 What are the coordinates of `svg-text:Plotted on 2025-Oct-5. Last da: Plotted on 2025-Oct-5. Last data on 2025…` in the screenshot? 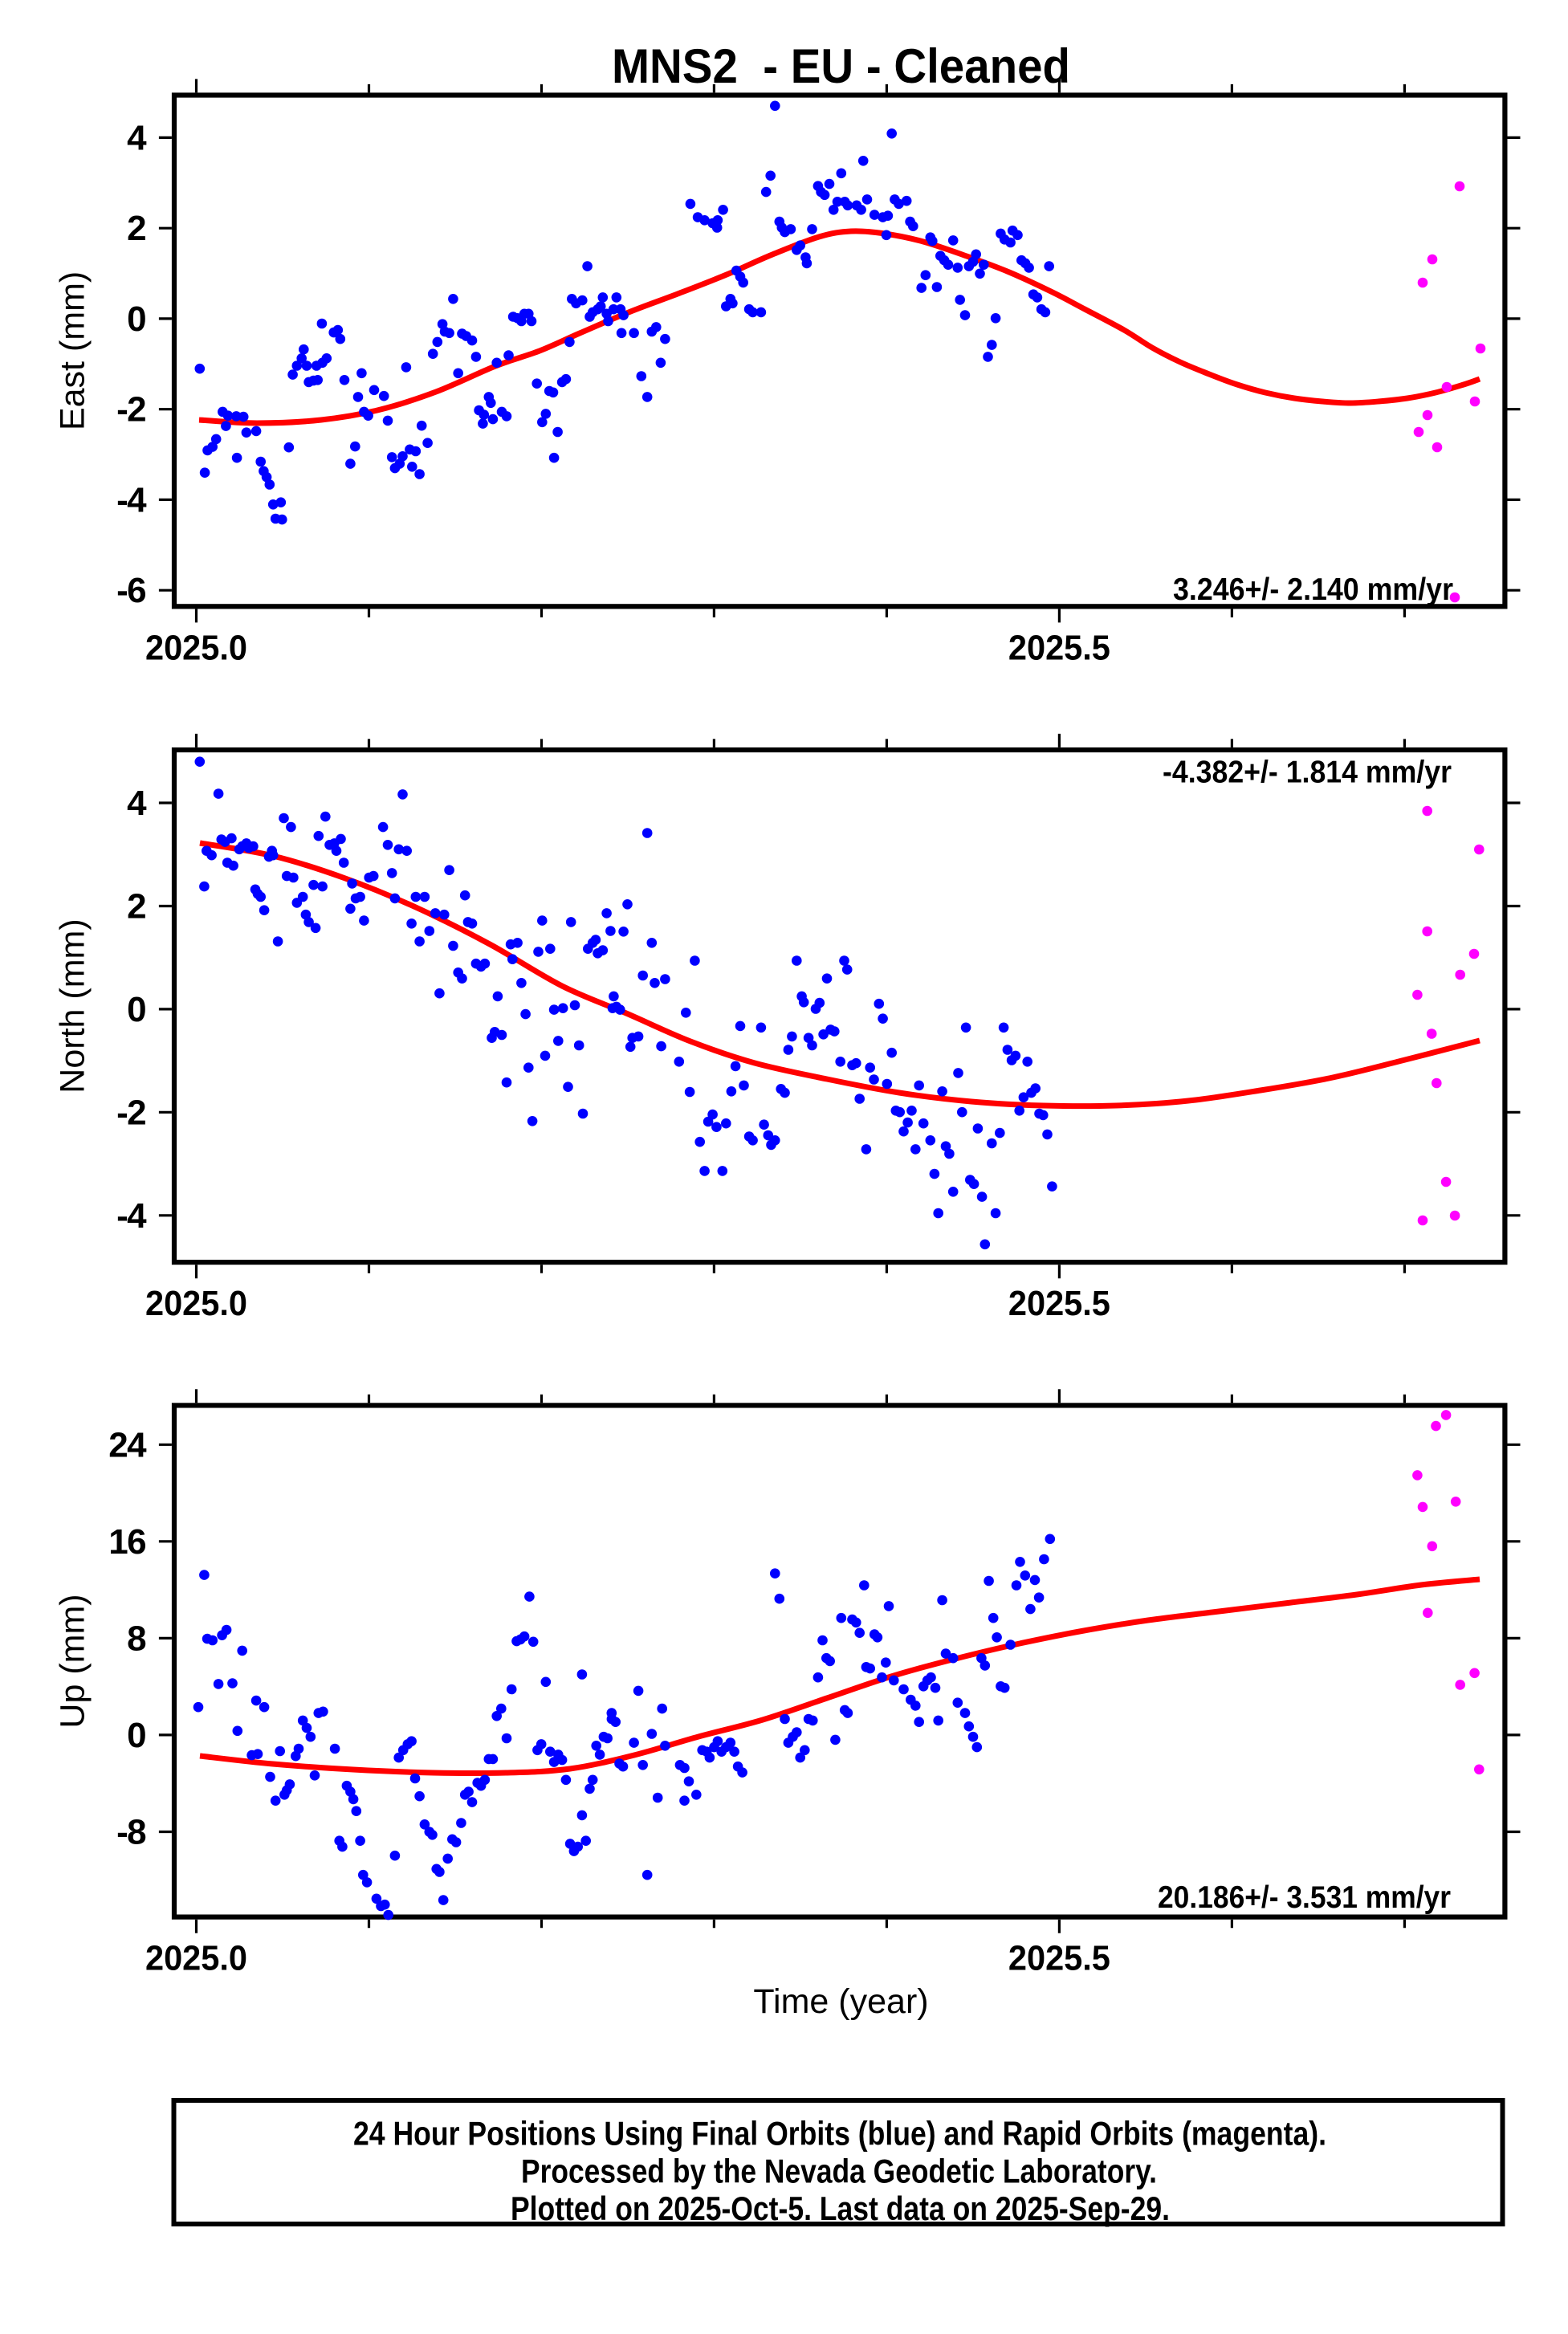 It's located at (840, 2208).